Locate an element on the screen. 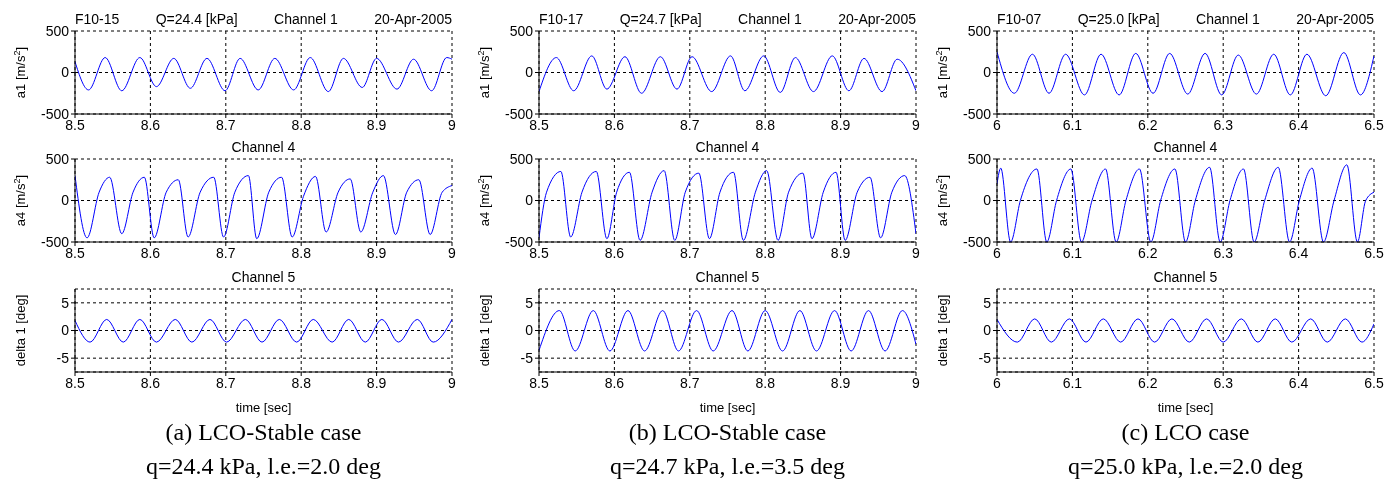 The width and height of the screenshot is (1398, 497). text: Q=25.0 [kPa] is located at coordinates (1118, 20).